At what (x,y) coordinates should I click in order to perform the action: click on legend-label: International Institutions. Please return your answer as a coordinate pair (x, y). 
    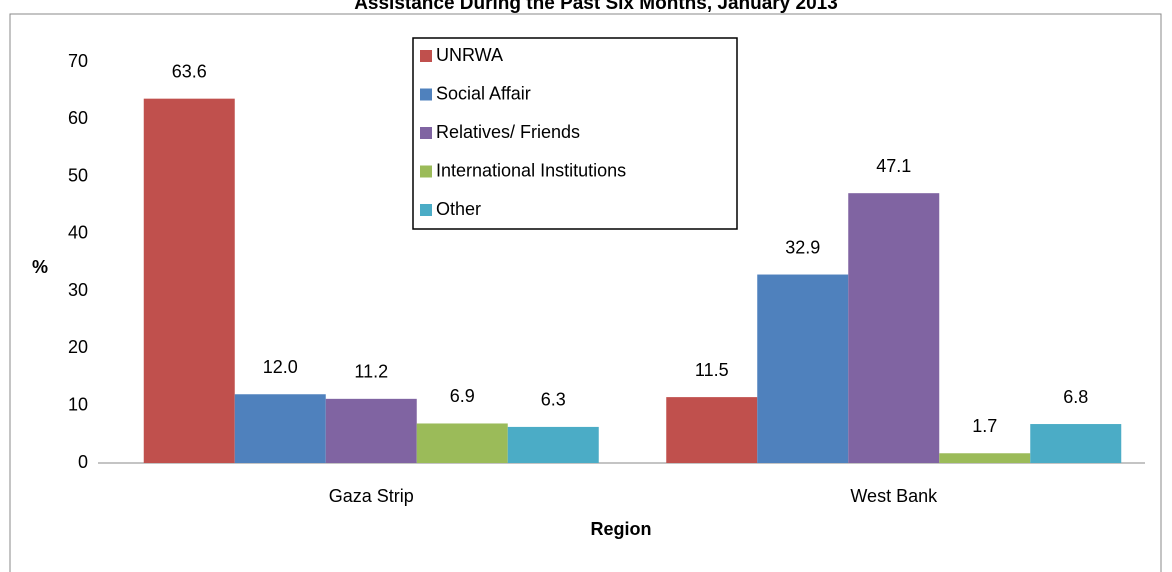
    Looking at the image, I should click on (531, 170).